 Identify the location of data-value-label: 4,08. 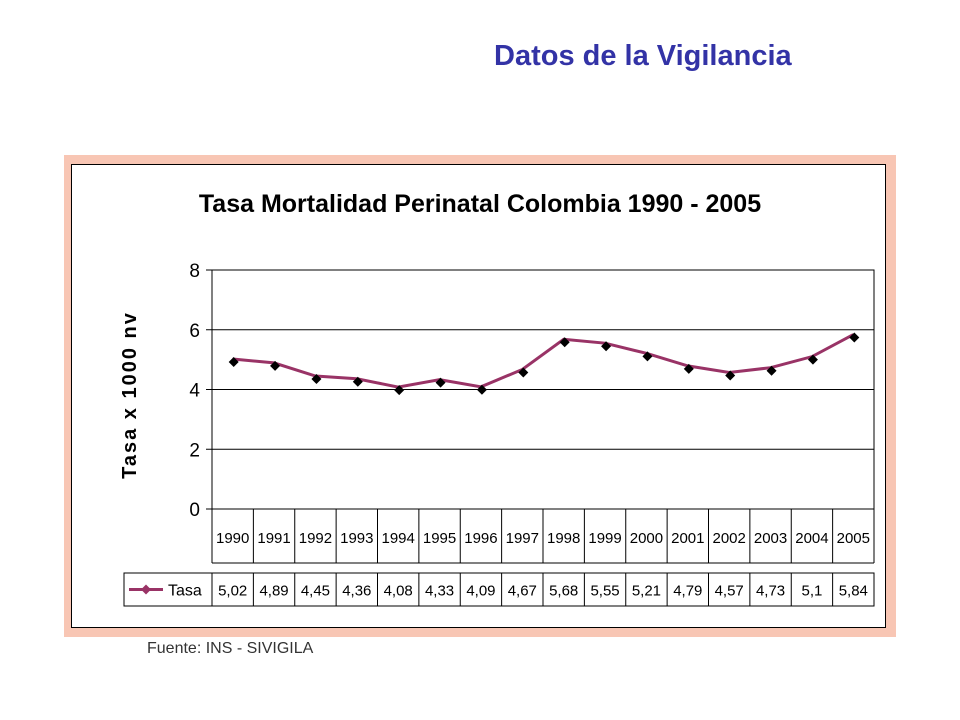
(398, 591).